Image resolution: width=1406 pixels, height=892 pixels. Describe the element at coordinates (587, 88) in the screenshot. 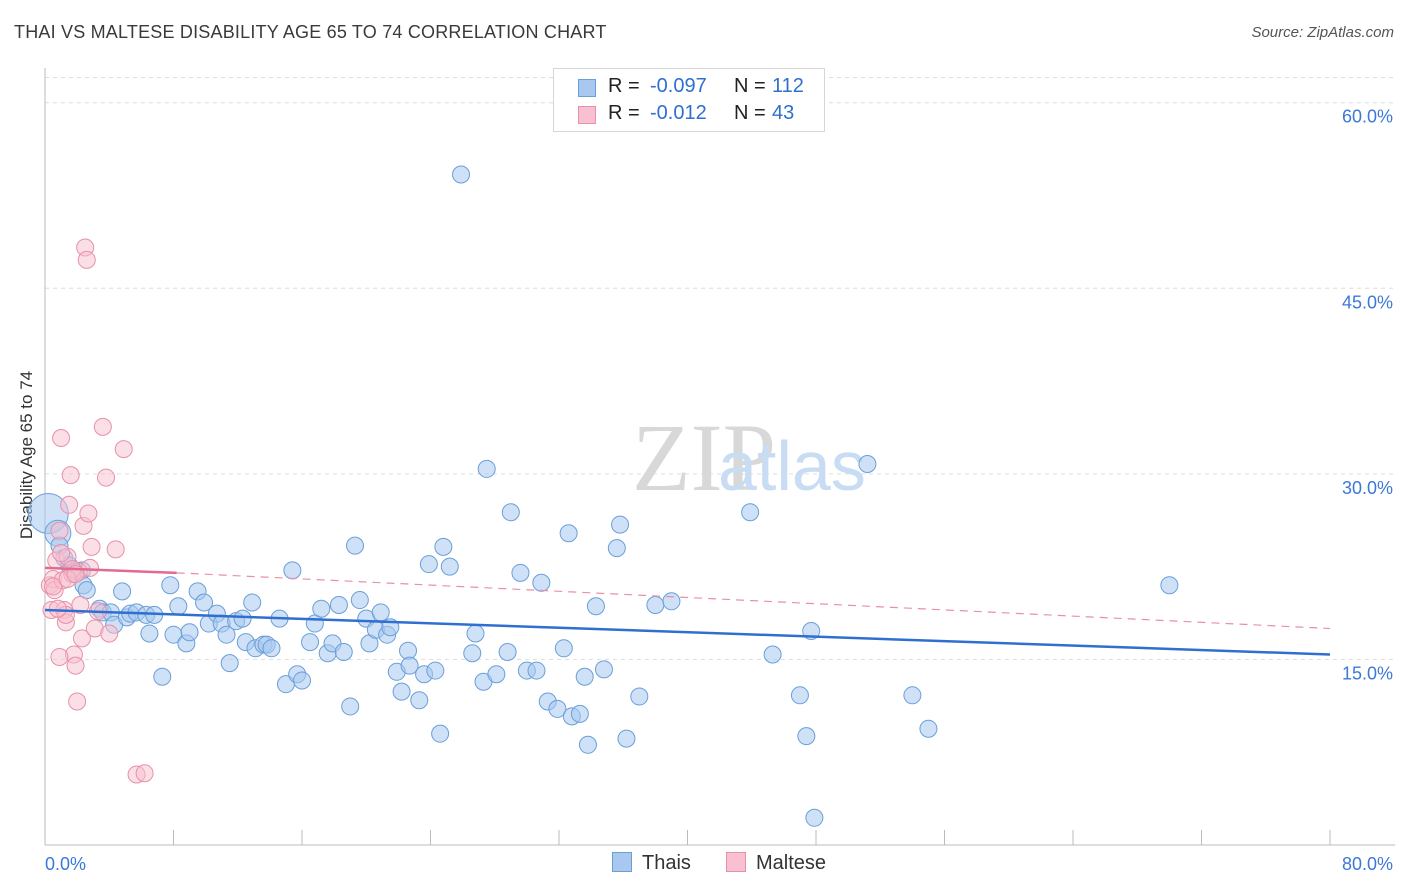

I see `legend-swatch-thais` at that location.